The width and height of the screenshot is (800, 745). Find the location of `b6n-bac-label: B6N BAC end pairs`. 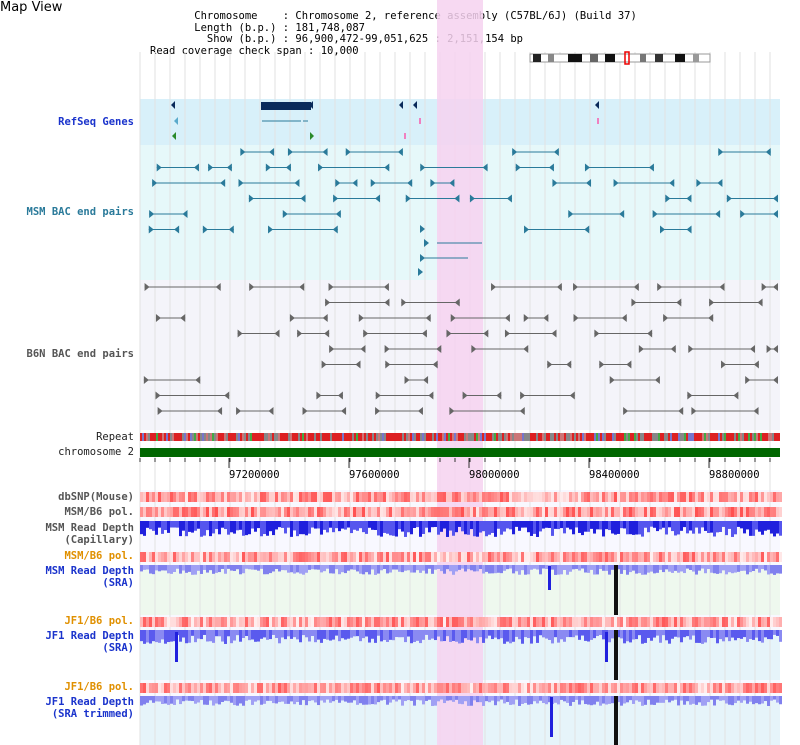

b6n-bac-label: B6N BAC end pairs is located at coordinates (80, 354).